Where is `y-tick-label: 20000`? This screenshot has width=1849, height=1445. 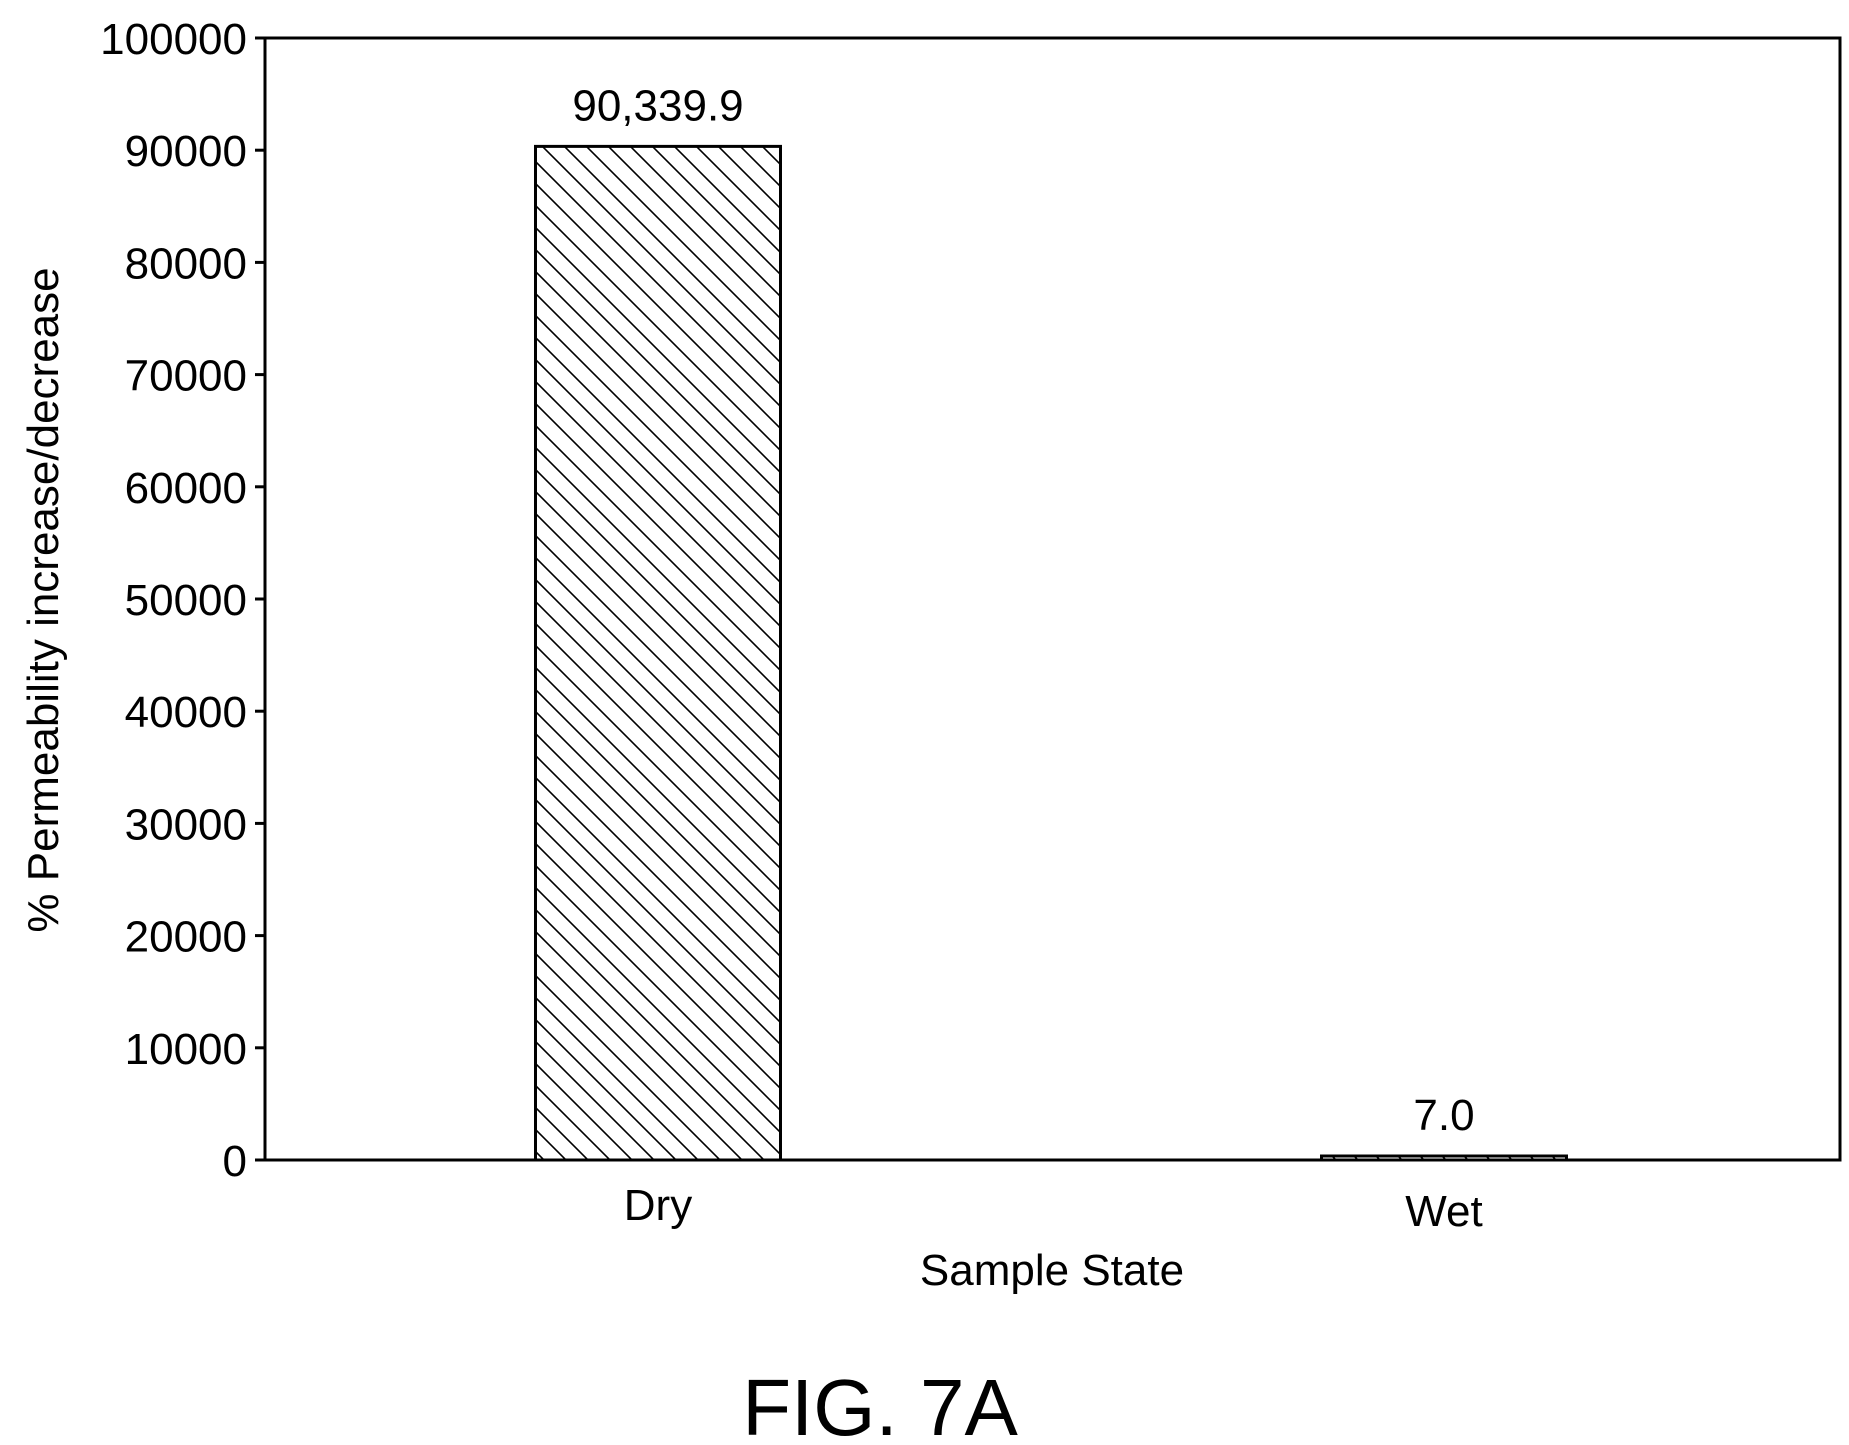 y-tick-label: 20000 is located at coordinates (186, 937).